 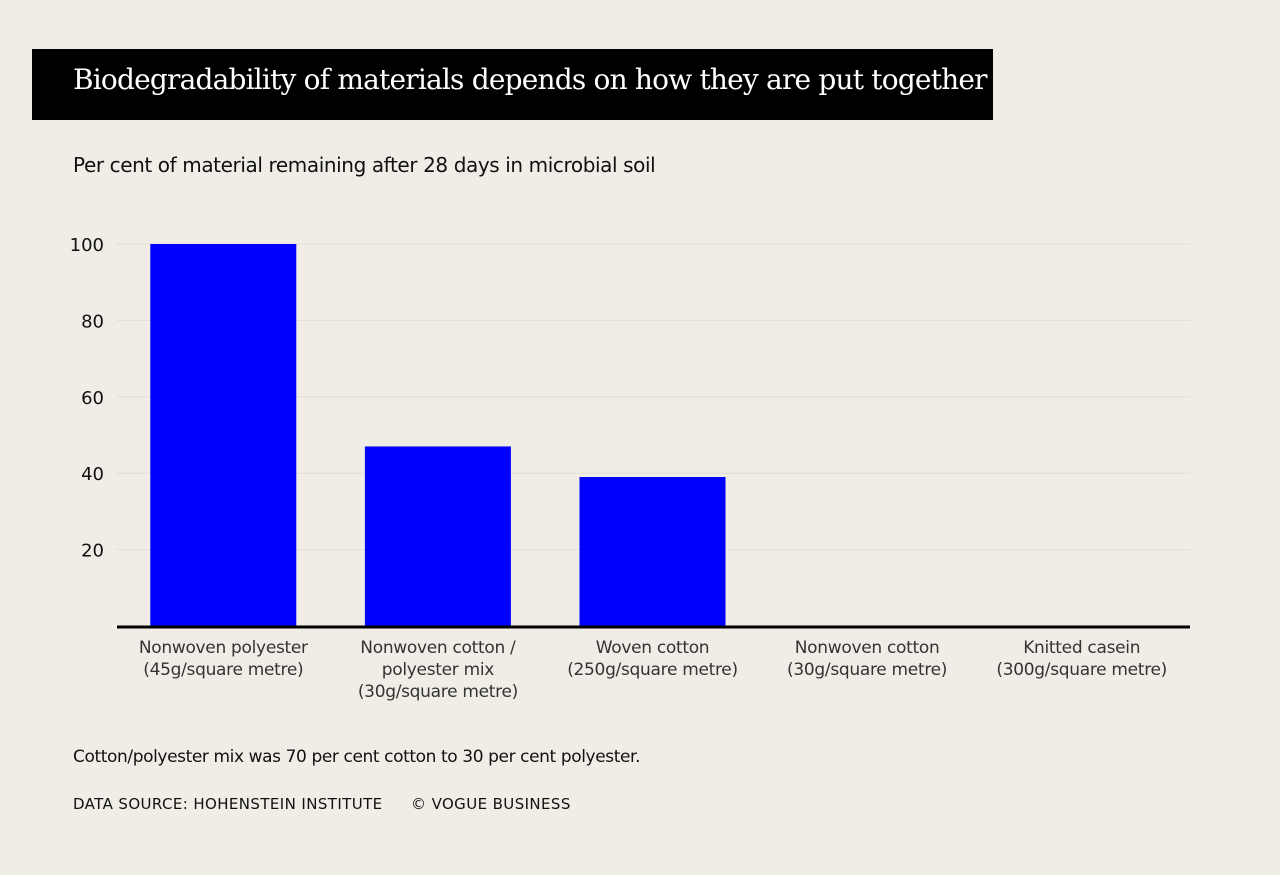 I want to click on y-tick-label: 40, so click(x=92, y=474).